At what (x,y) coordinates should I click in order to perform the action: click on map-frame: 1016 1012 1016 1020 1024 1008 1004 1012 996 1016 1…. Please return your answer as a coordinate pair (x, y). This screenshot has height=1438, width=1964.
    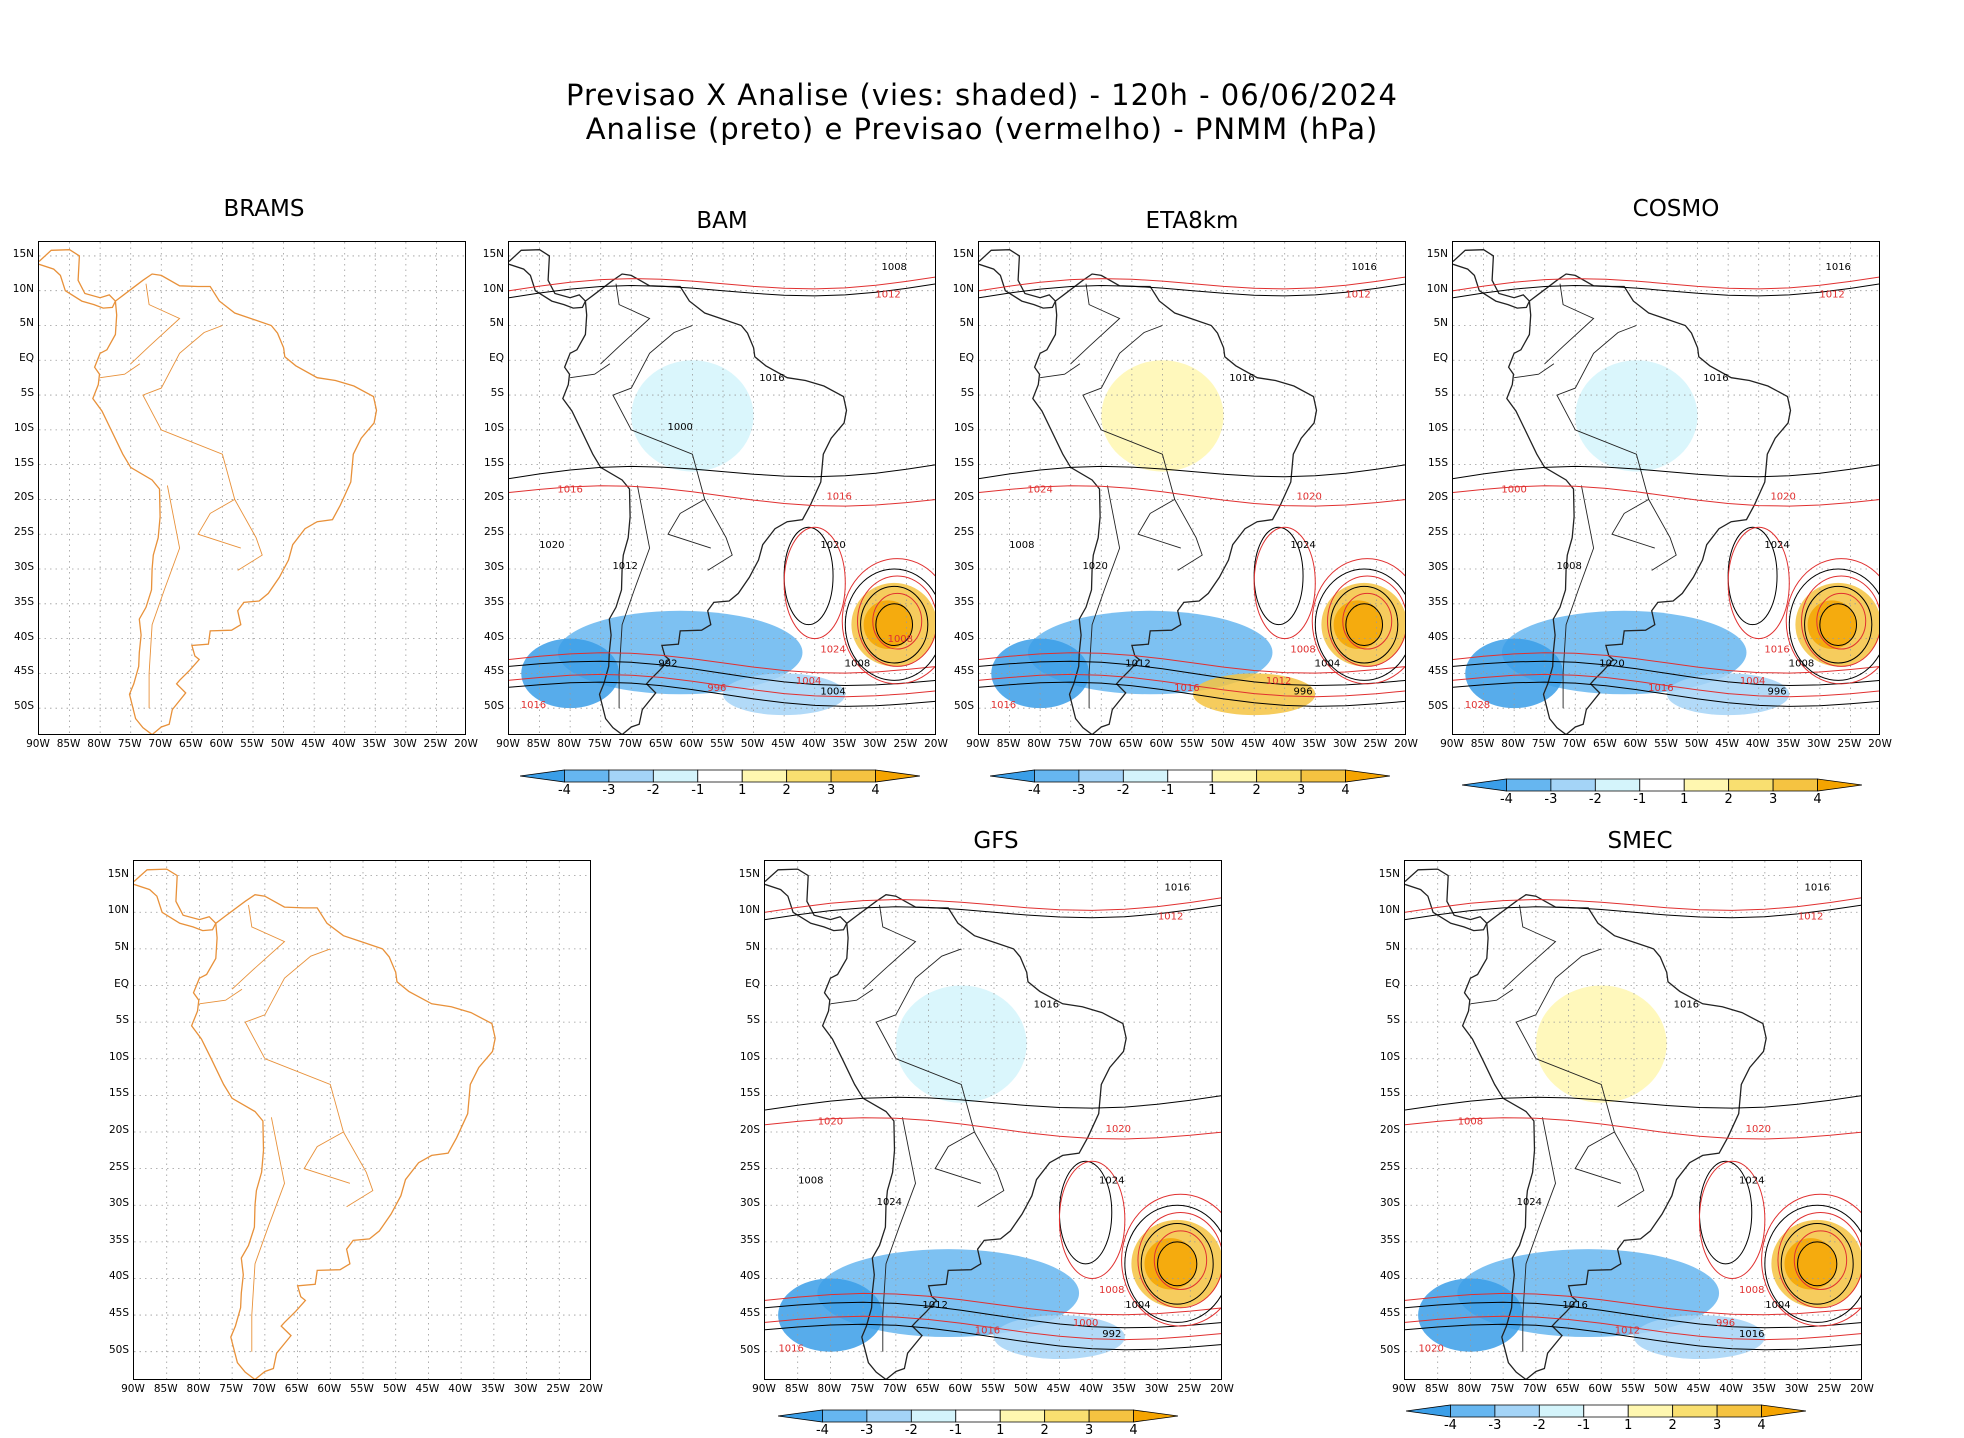
    Looking at the image, I should click on (1192, 488).